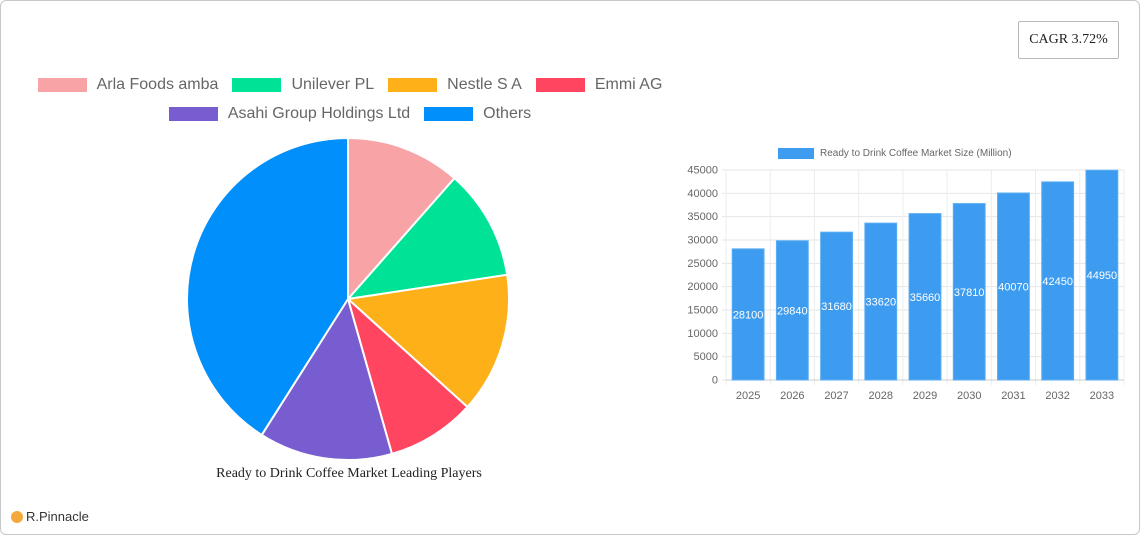  I want to click on bar-value-label: 28100, so click(748, 315).